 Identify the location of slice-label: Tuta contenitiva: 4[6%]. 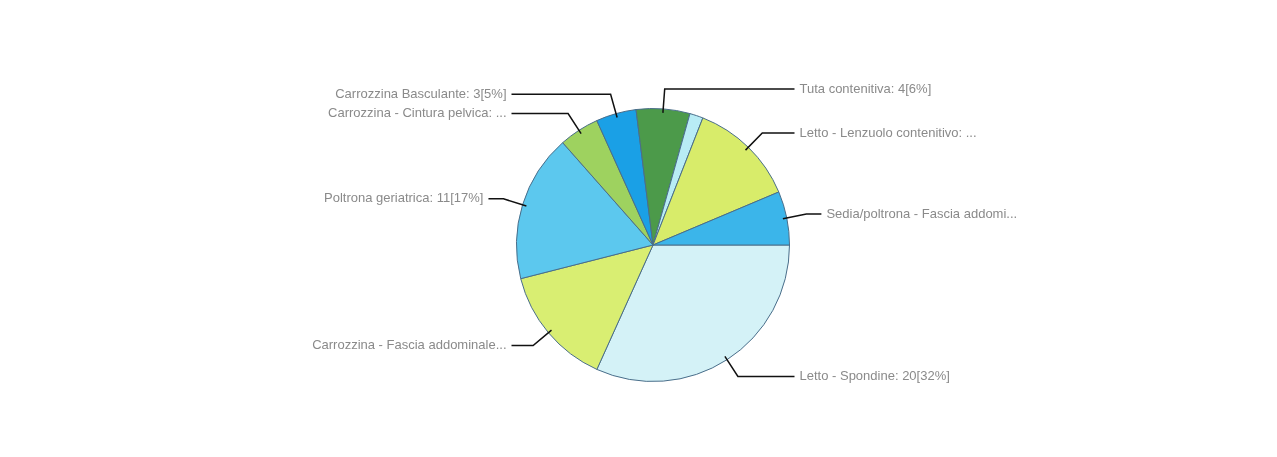
(865, 88).